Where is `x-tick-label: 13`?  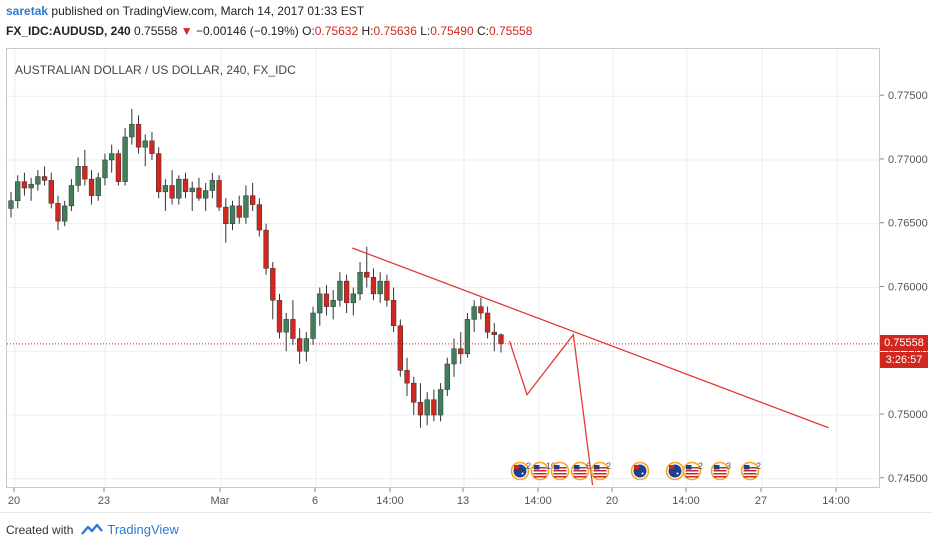
x-tick-label: 13 is located at coordinates (463, 501).